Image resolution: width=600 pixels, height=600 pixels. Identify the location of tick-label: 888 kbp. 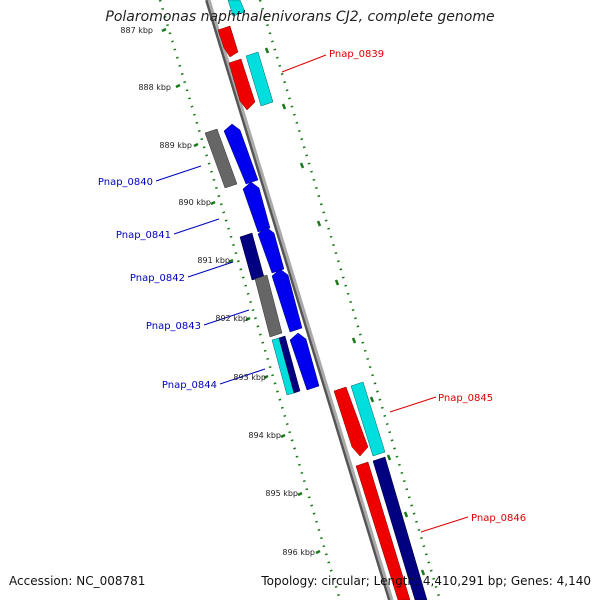
(154, 87).